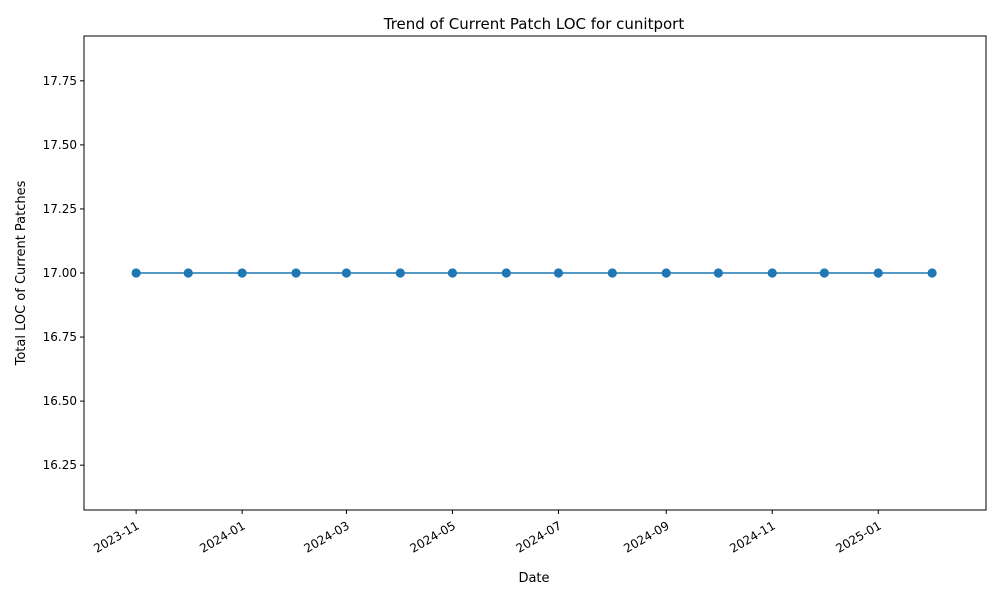  Describe the element at coordinates (533, 578) in the screenshot. I see `x-axis-label: Date` at that location.